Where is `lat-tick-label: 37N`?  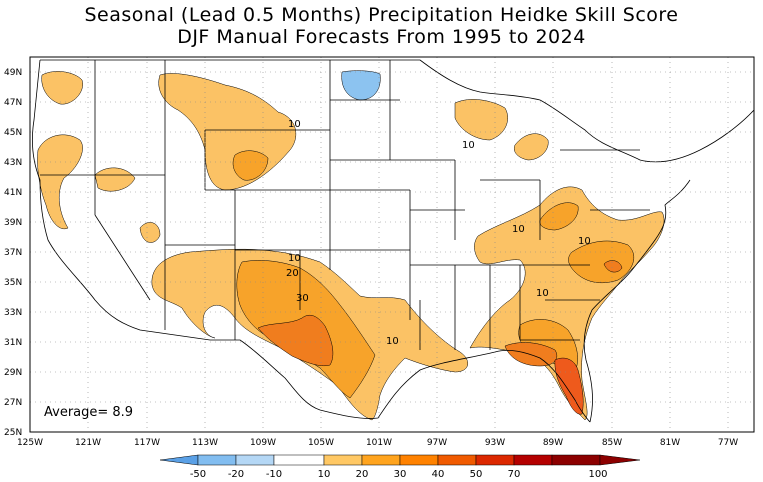
lat-tick-label: 37N is located at coordinates (13, 253).